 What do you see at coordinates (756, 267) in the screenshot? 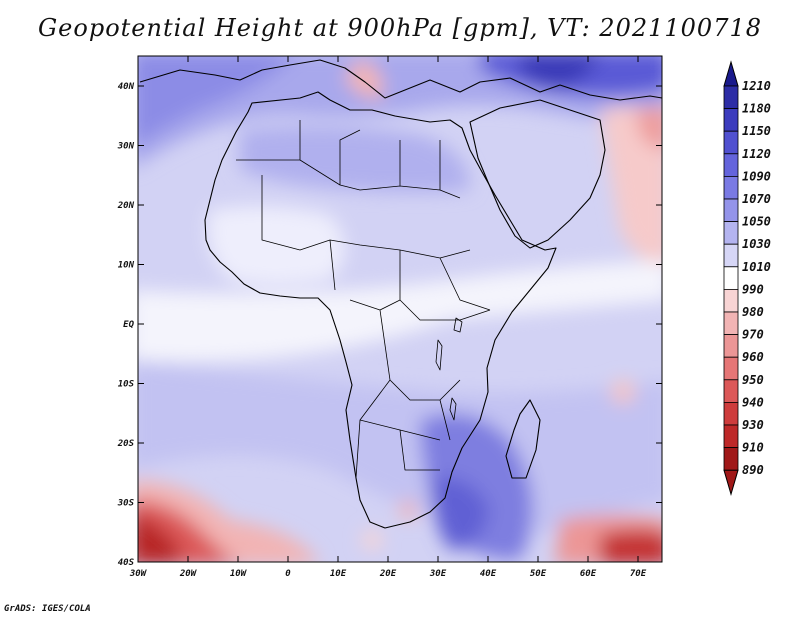
I see `colorbar-label: 1010` at bounding box center [756, 267].